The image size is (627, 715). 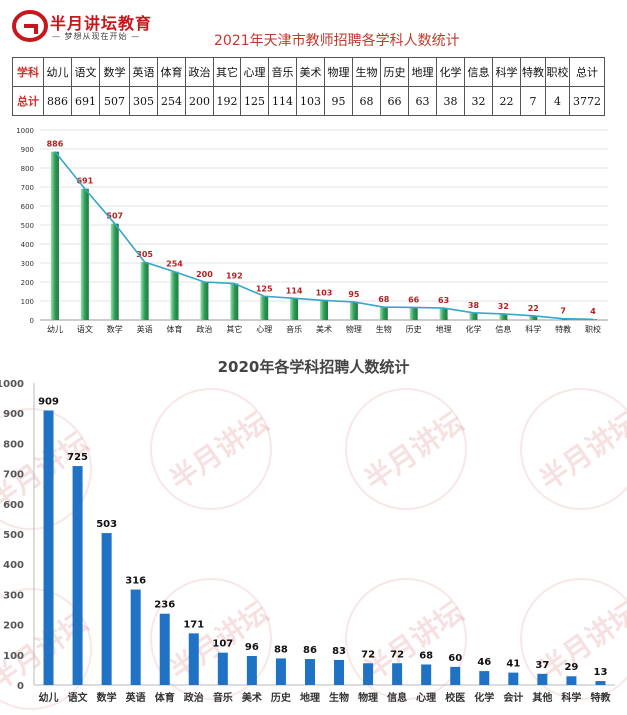 What do you see at coordinates (28, 72) in the screenshot?
I see `subject-row-label: 学科` at bounding box center [28, 72].